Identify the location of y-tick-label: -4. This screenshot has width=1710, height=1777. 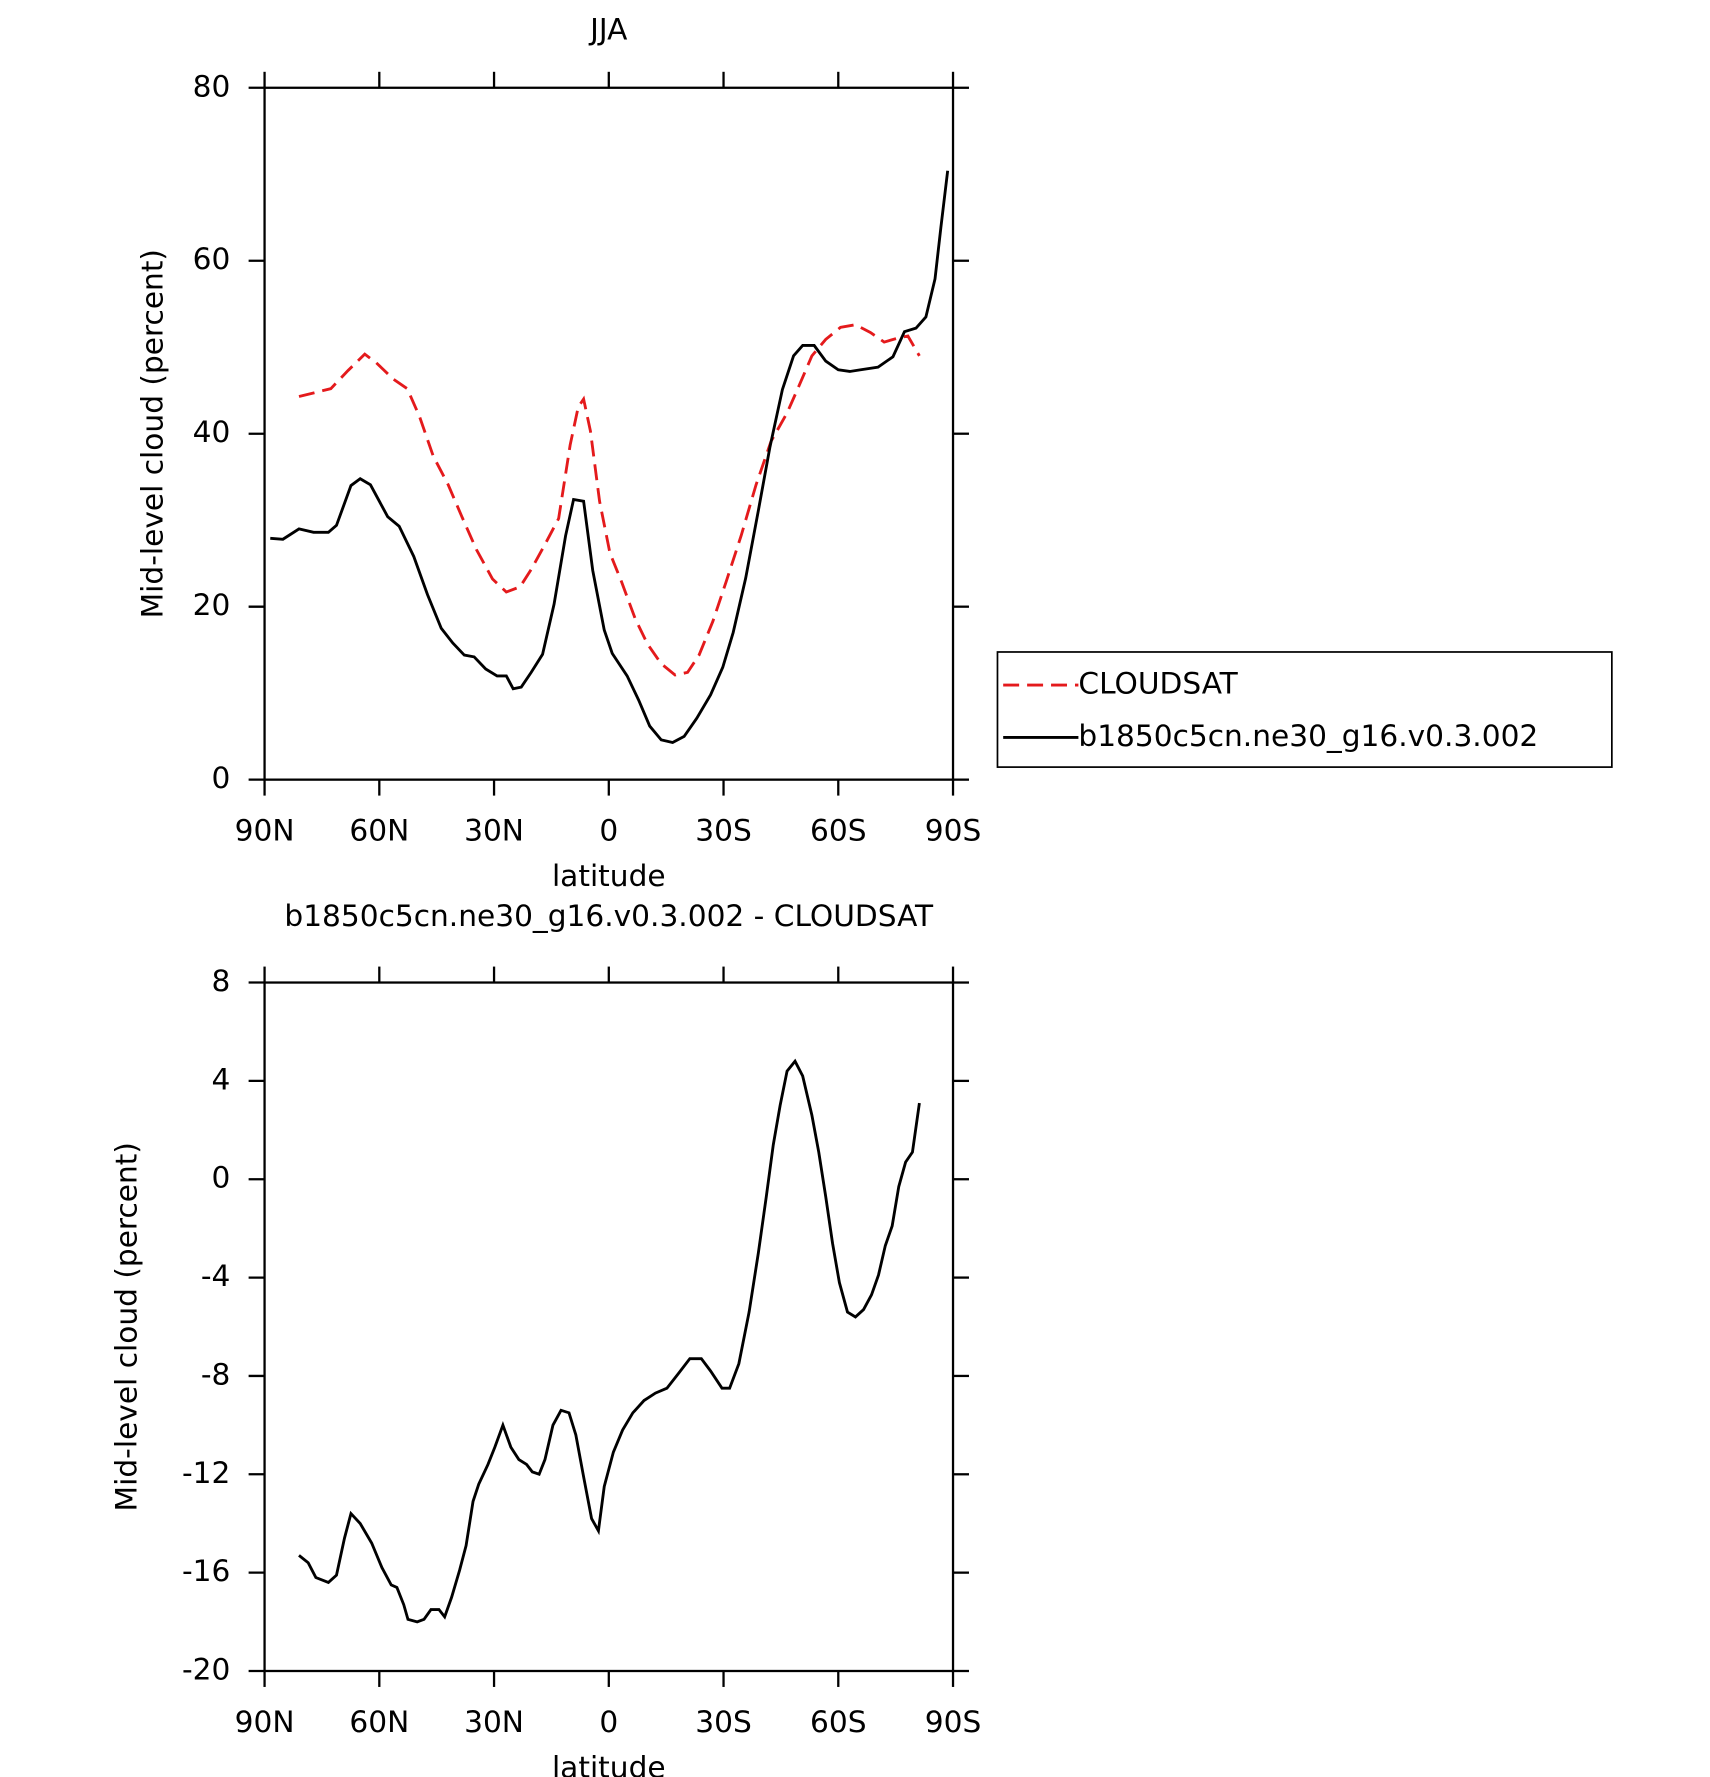
(216, 1275).